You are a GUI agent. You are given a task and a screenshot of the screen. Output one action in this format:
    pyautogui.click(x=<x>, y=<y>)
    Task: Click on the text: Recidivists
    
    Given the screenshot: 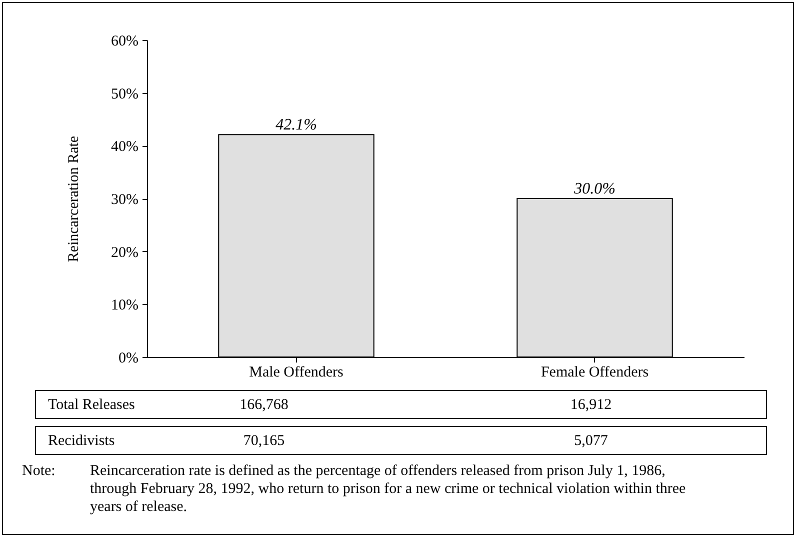 What is the action you would take?
    pyautogui.click(x=81, y=441)
    